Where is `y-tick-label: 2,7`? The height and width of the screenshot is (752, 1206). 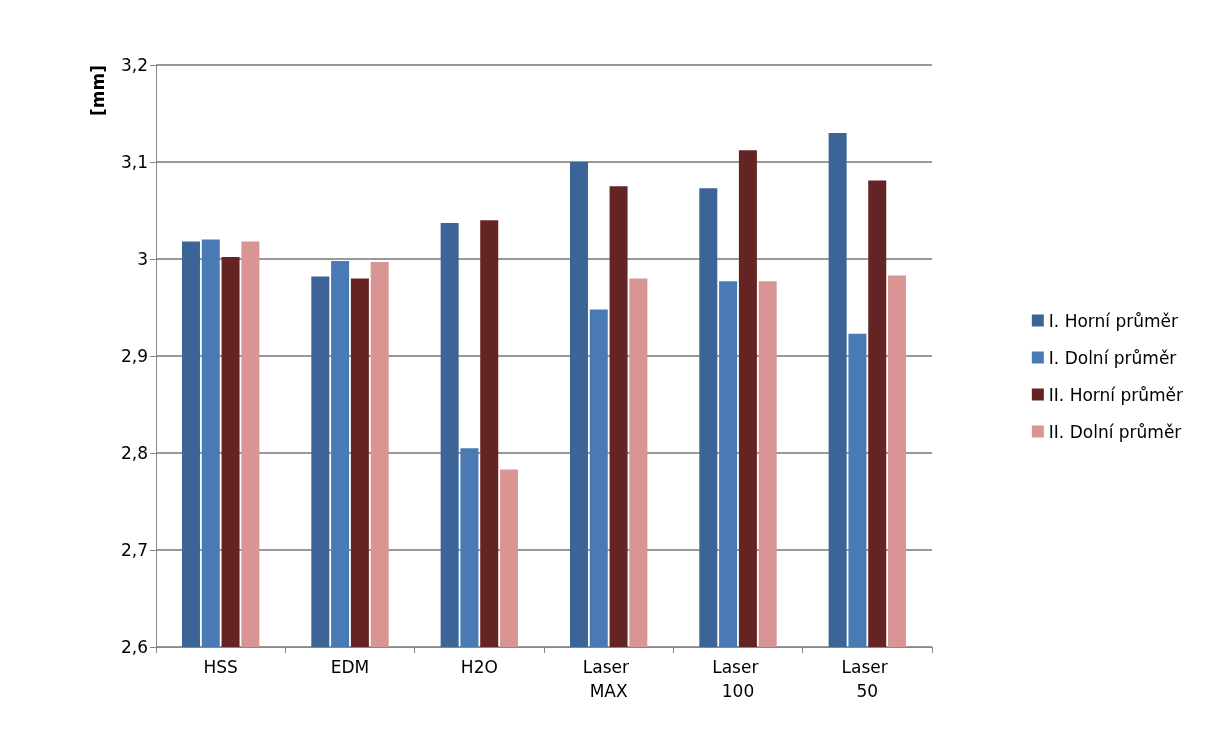
y-tick-label: 2,7 is located at coordinates (134, 550).